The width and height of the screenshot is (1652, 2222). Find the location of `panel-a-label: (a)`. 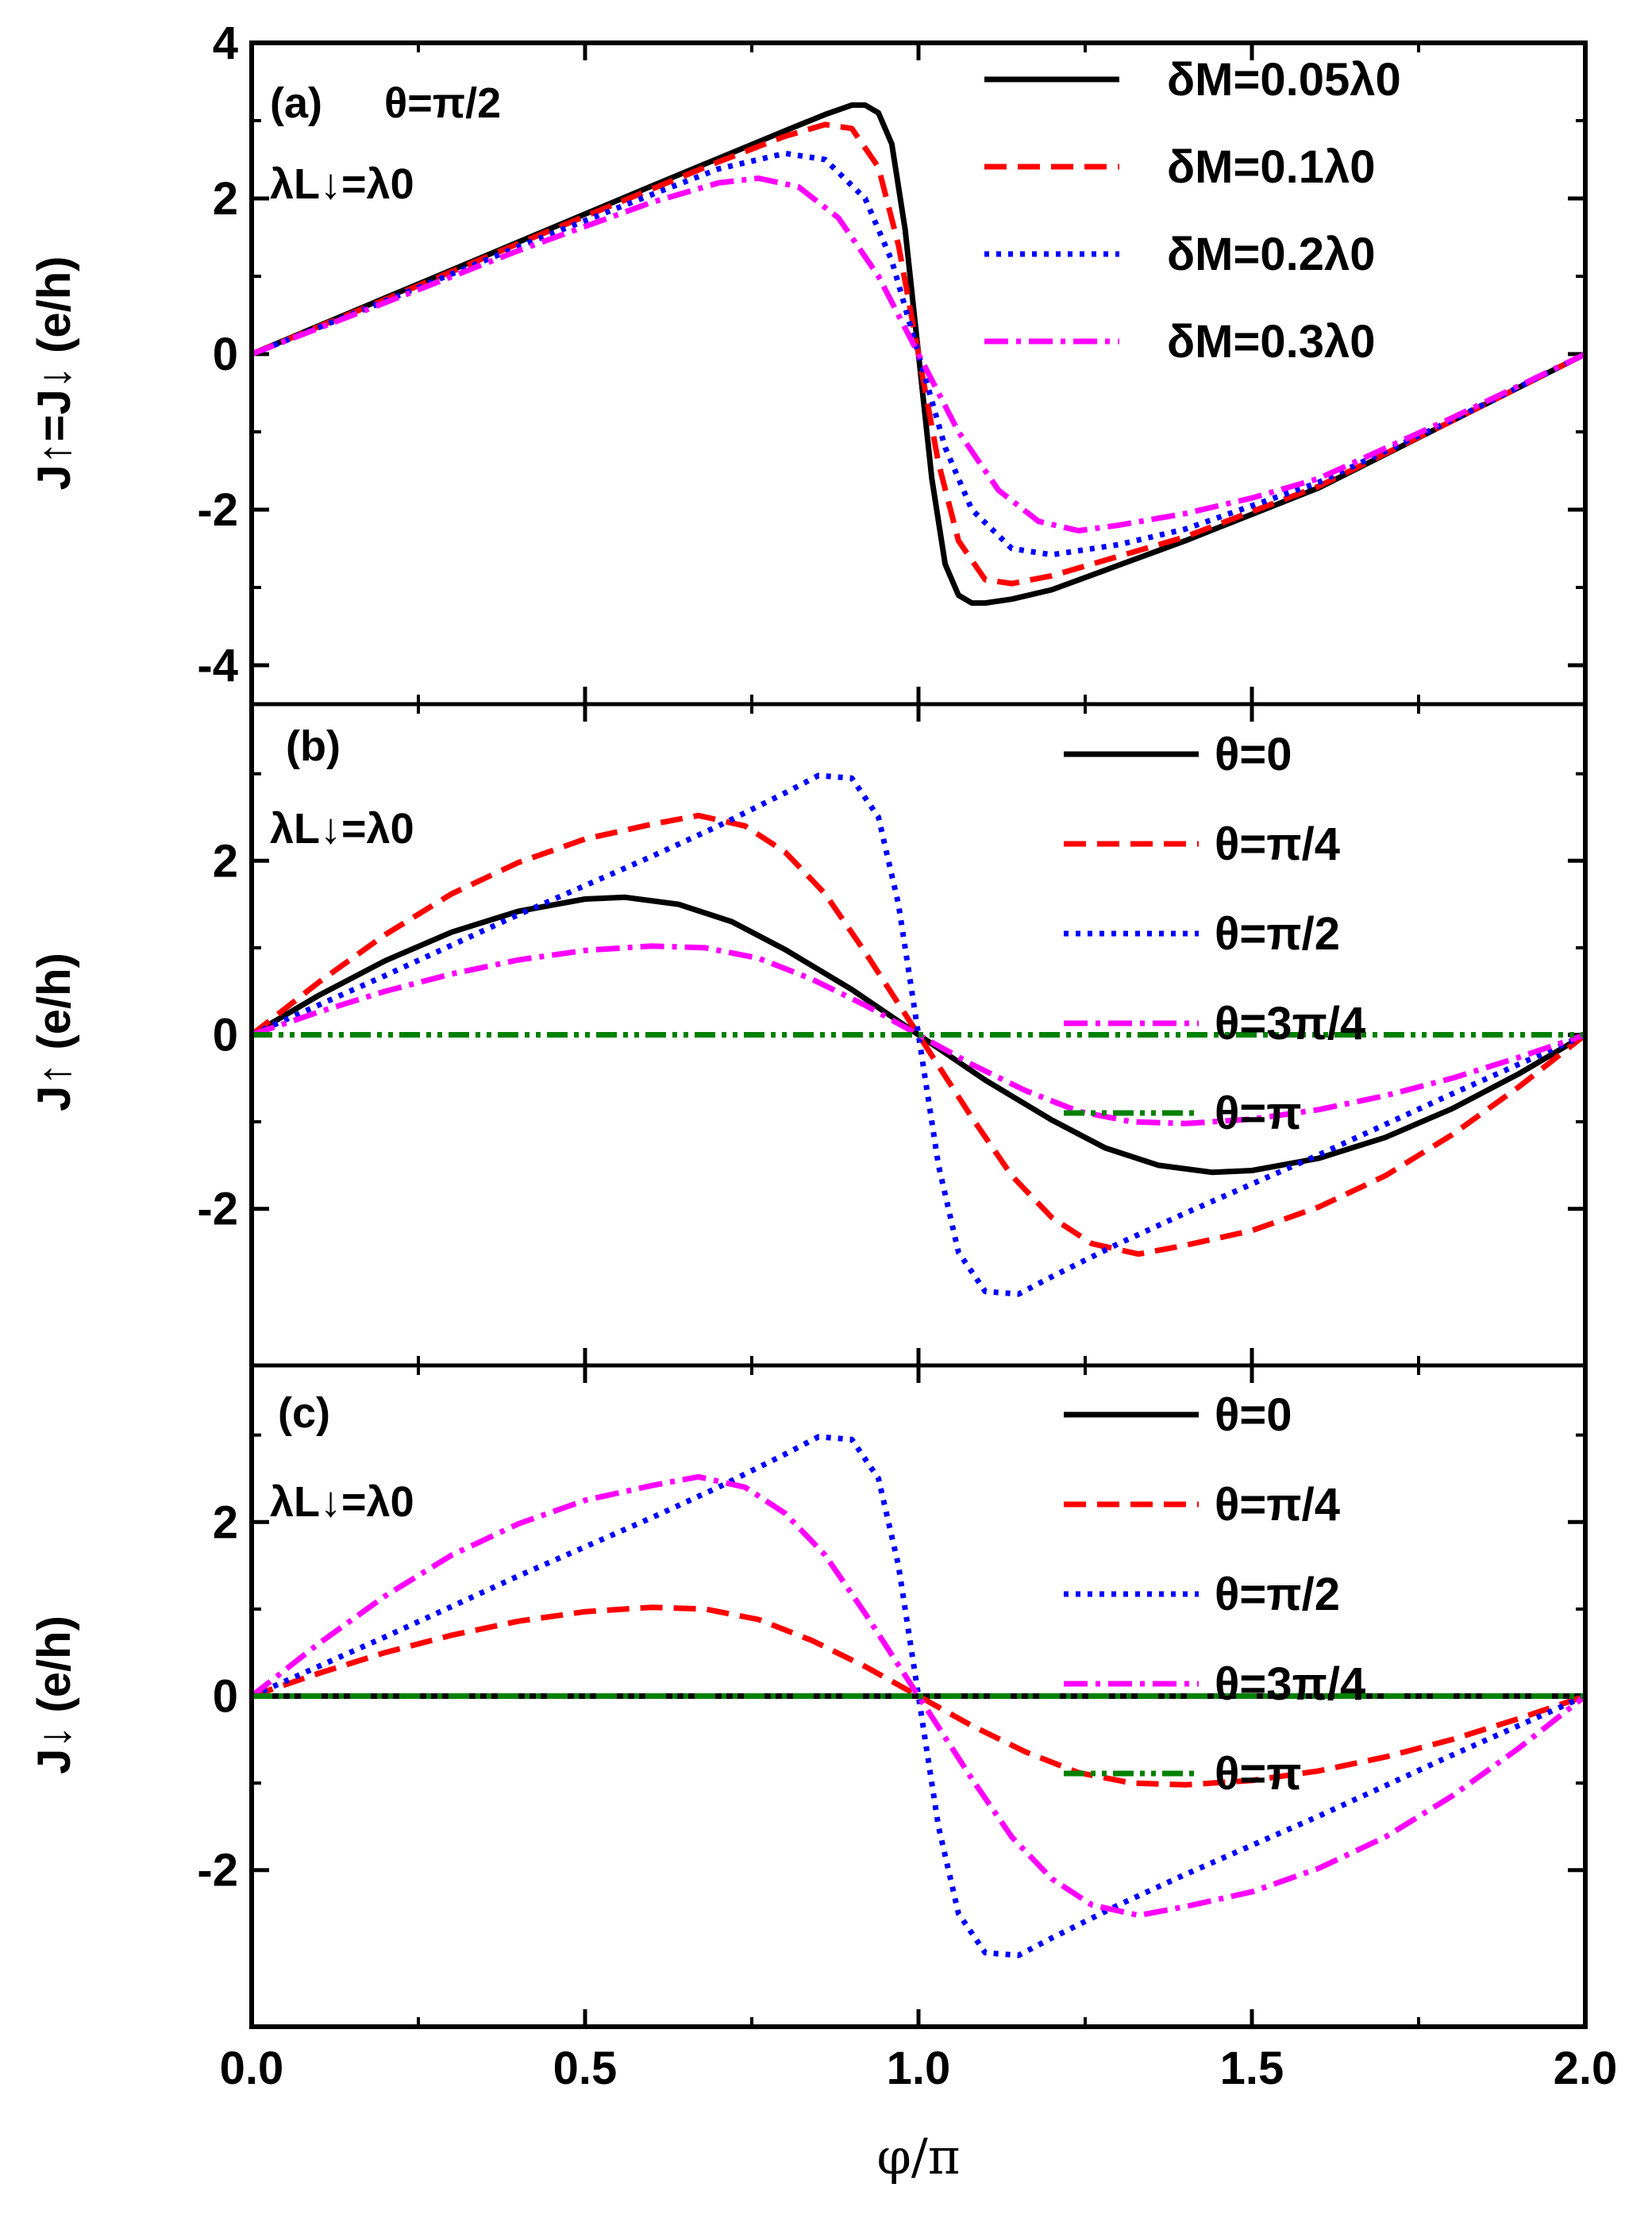

panel-a-label: (a) is located at coordinates (296, 103).